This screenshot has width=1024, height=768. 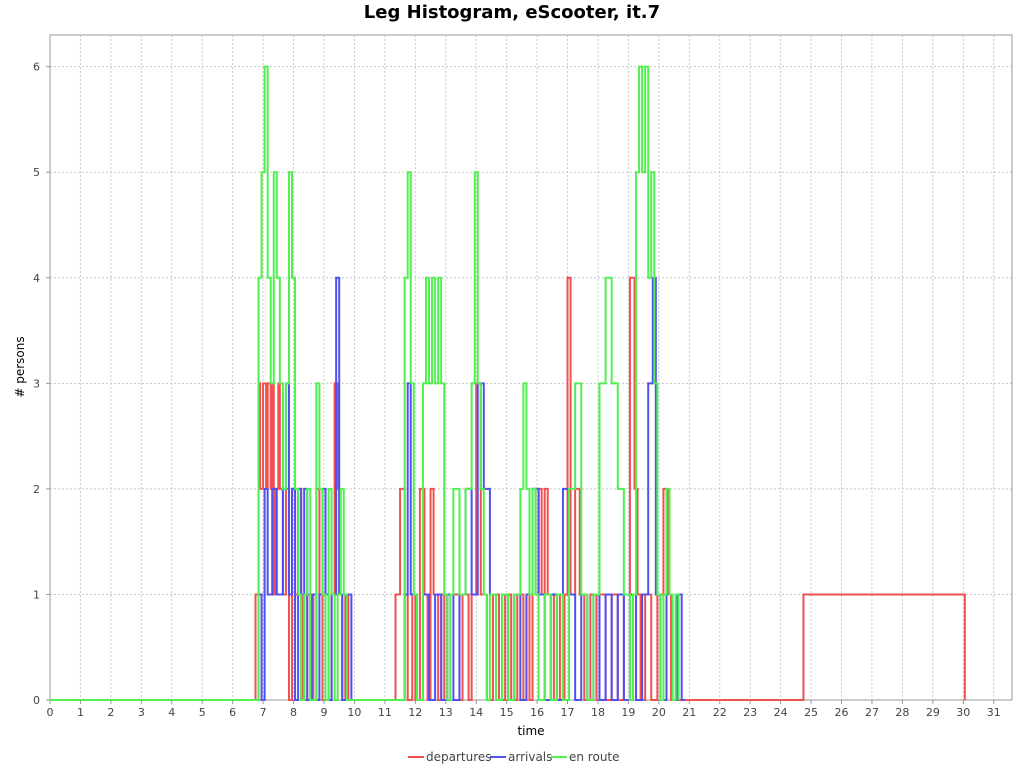 I want to click on x-tick-label: 17, so click(x=568, y=712).